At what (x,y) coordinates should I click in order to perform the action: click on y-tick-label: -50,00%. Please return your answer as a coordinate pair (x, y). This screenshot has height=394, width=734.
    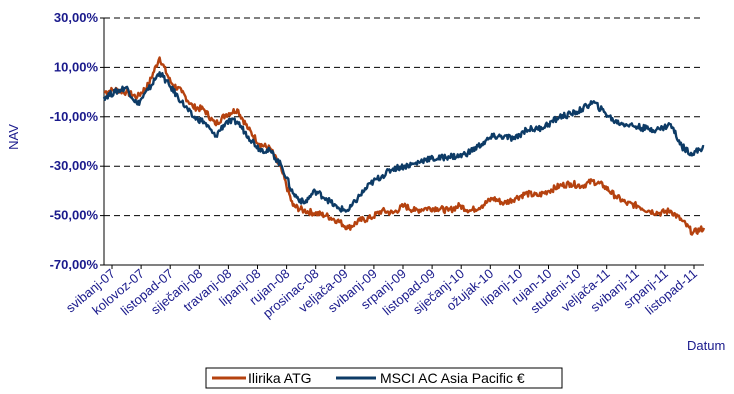
    Looking at the image, I should click on (74, 215).